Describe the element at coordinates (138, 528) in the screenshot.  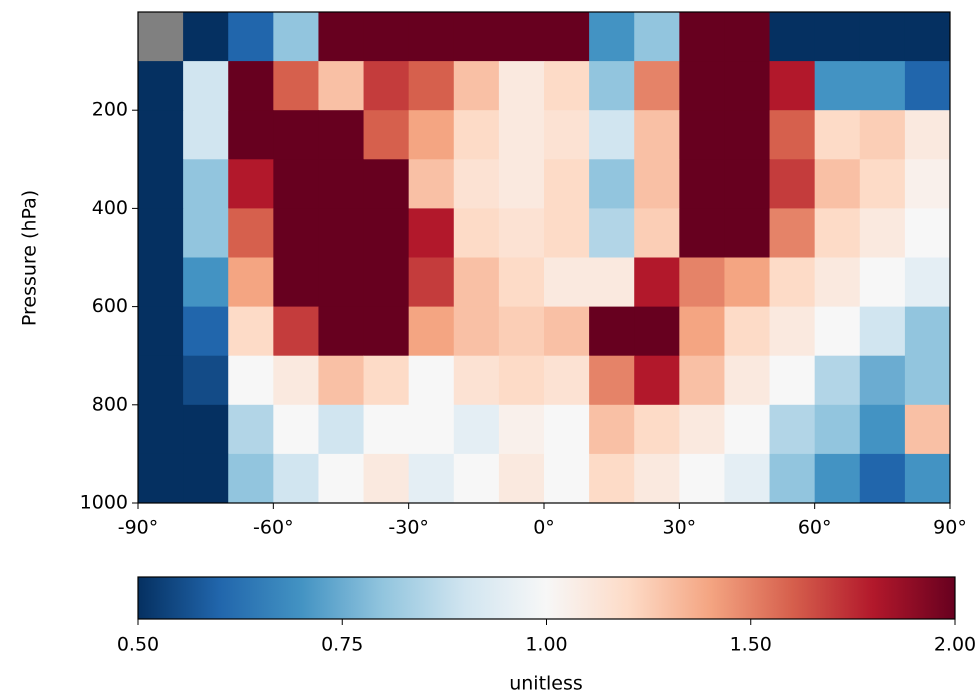
I see `x-tick-label: -90°` at that location.